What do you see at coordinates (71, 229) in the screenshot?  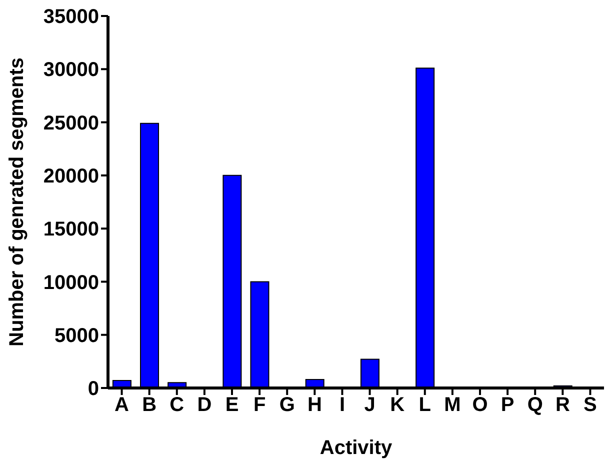 I see `y-tick-label: 15000` at bounding box center [71, 229].